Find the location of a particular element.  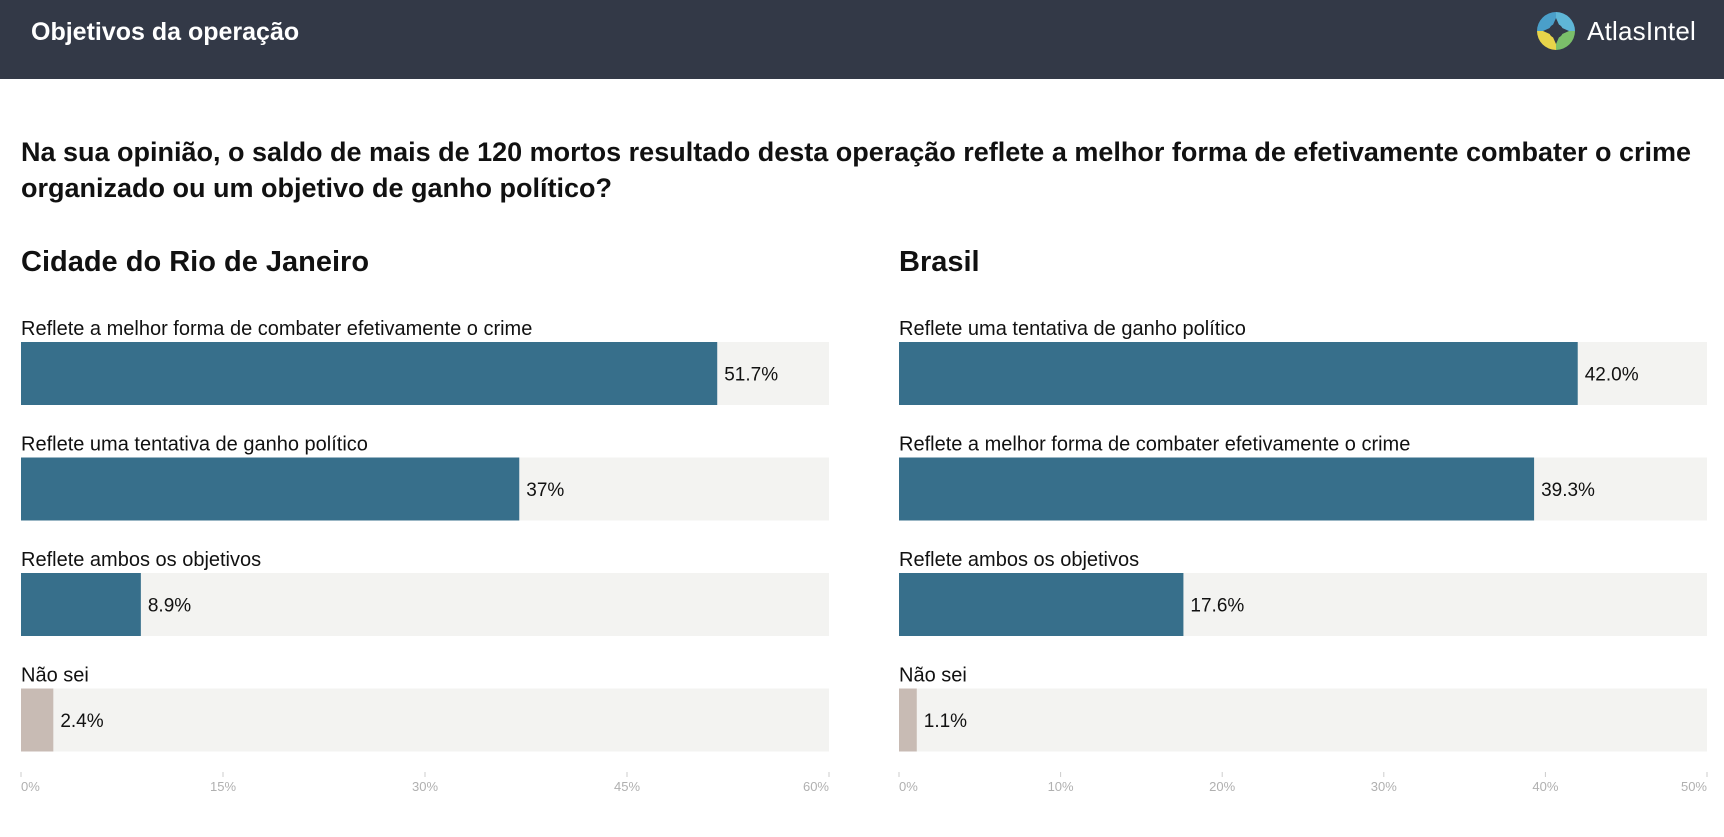

data-label: 17.6% is located at coordinates (1217, 606).